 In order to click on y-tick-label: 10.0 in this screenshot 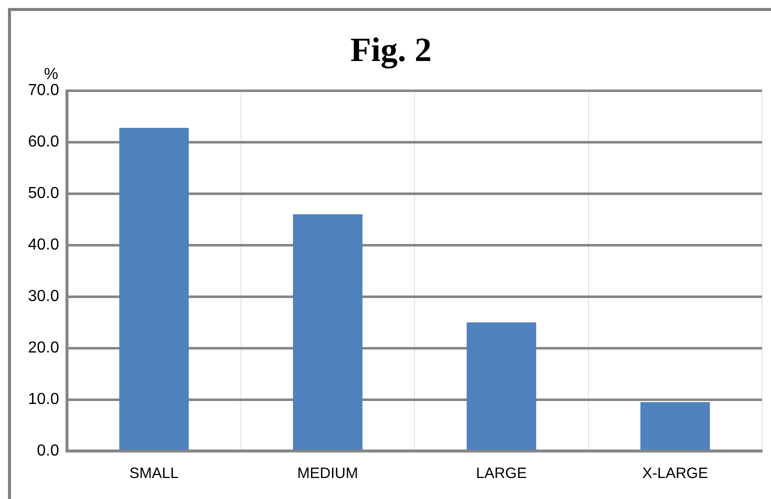, I will do `click(44, 399)`.